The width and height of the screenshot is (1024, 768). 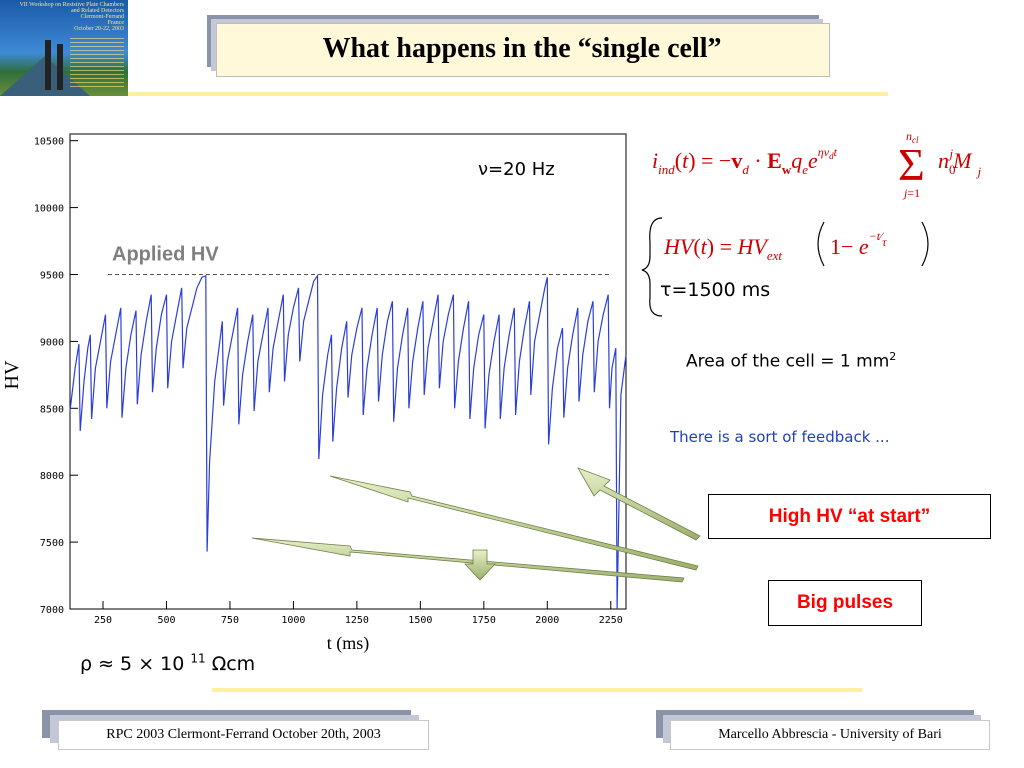 What do you see at coordinates (480, 565) in the screenshot?
I see `down-arrow-shape` at bounding box center [480, 565].